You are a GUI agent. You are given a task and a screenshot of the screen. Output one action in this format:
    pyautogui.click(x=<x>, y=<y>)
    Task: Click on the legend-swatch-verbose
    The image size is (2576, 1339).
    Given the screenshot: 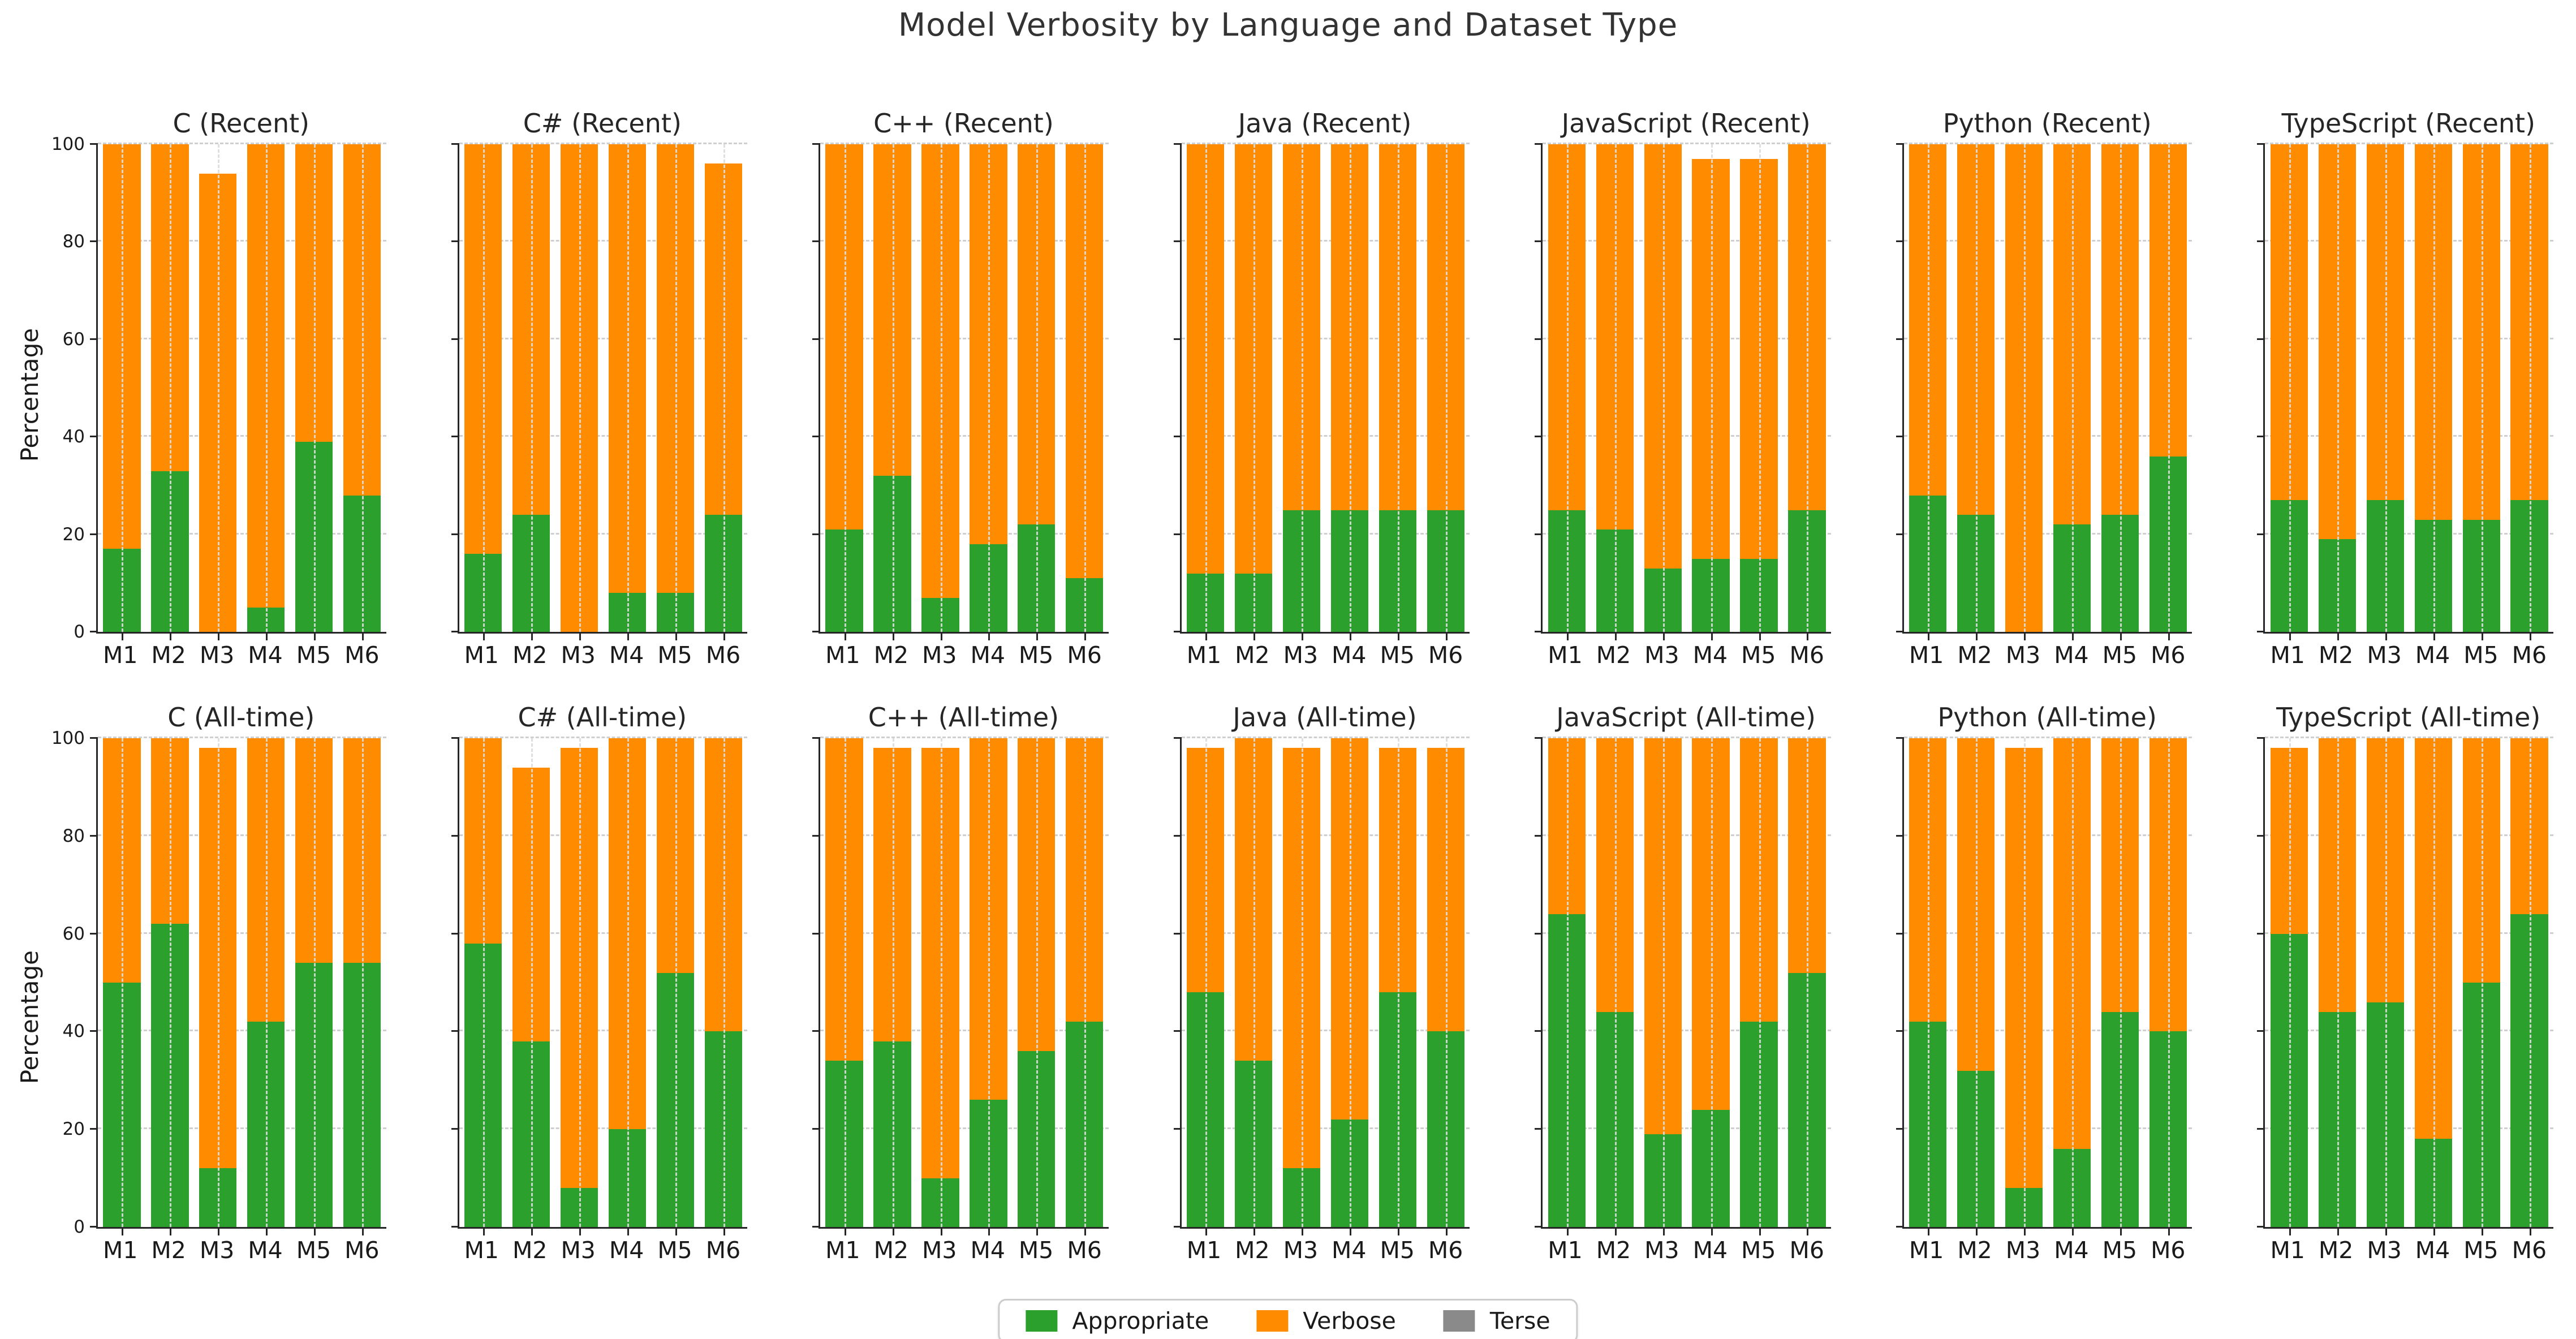 What is the action you would take?
    pyautogui.click(x=1272, y=1321)
    